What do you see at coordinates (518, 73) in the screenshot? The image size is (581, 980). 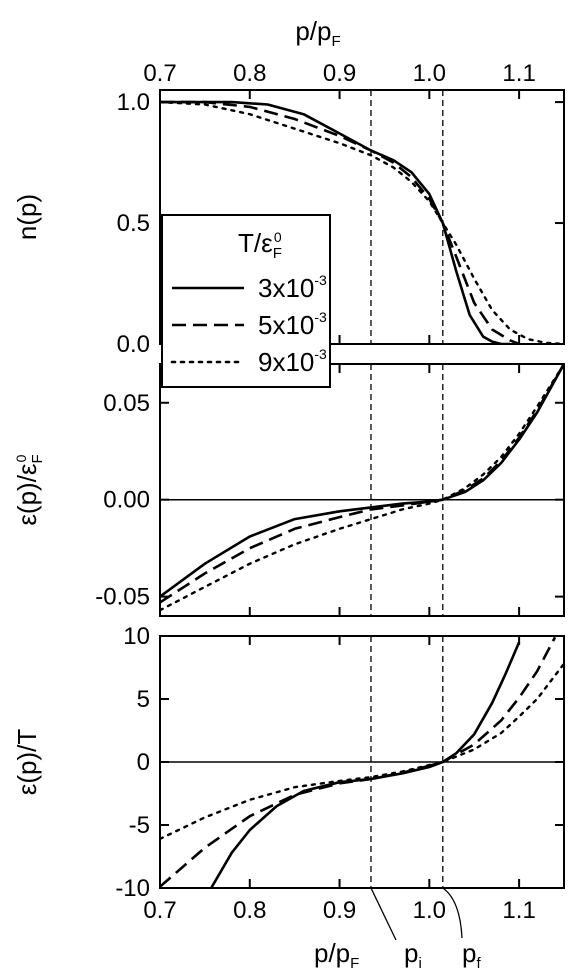 I see `top-x-tick-label: 1.1` at bounding box center [518, 73].